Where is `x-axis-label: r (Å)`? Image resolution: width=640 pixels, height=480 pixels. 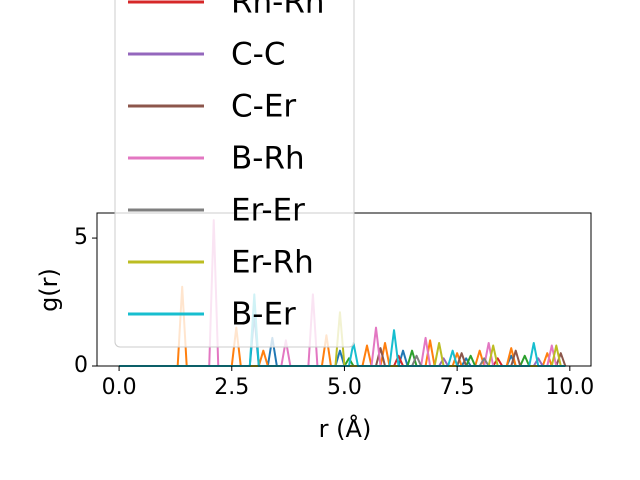 x-axis-label: r (Å) is located at coordinates (345, 428).